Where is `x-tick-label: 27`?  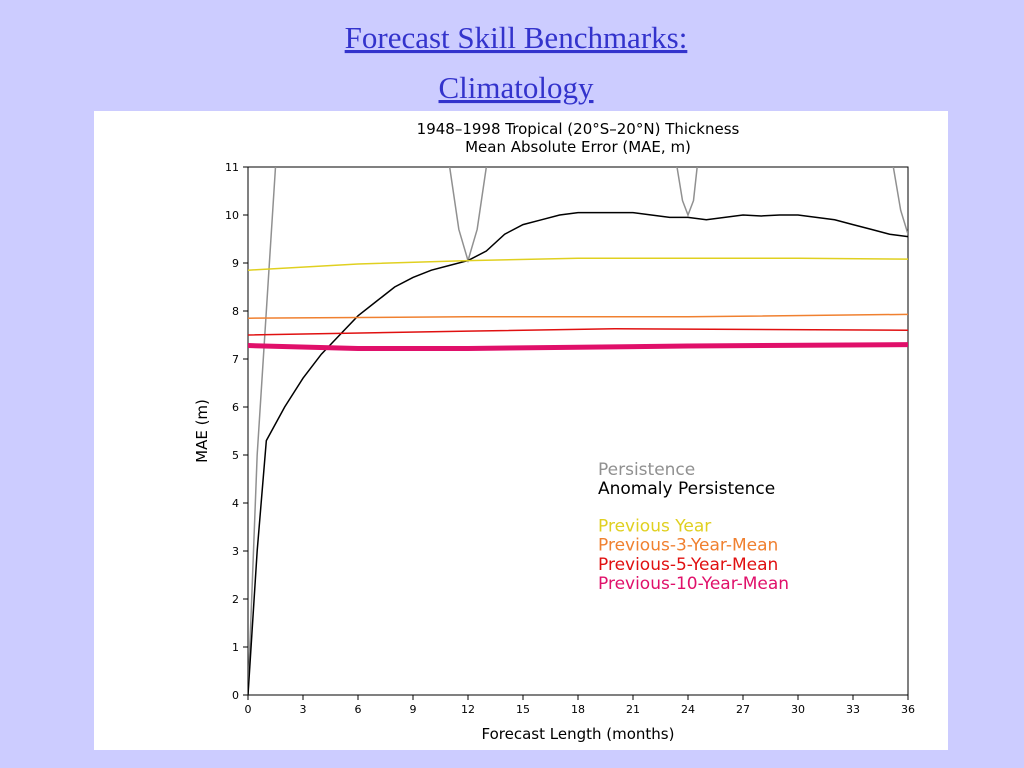
x-tick-label: 27 is located at coordinates (743, 709).